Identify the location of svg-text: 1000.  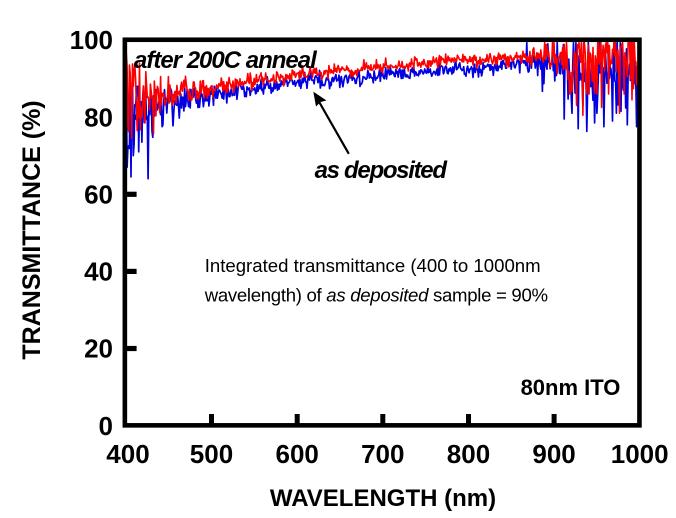
(640, 454).